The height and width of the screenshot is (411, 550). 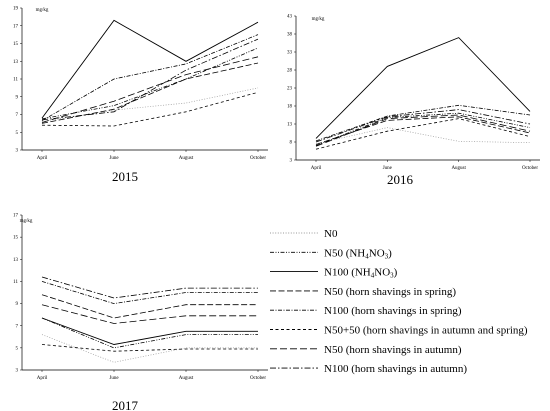 I want to click on y-tick-label: 28, so click(x=290, y=71).